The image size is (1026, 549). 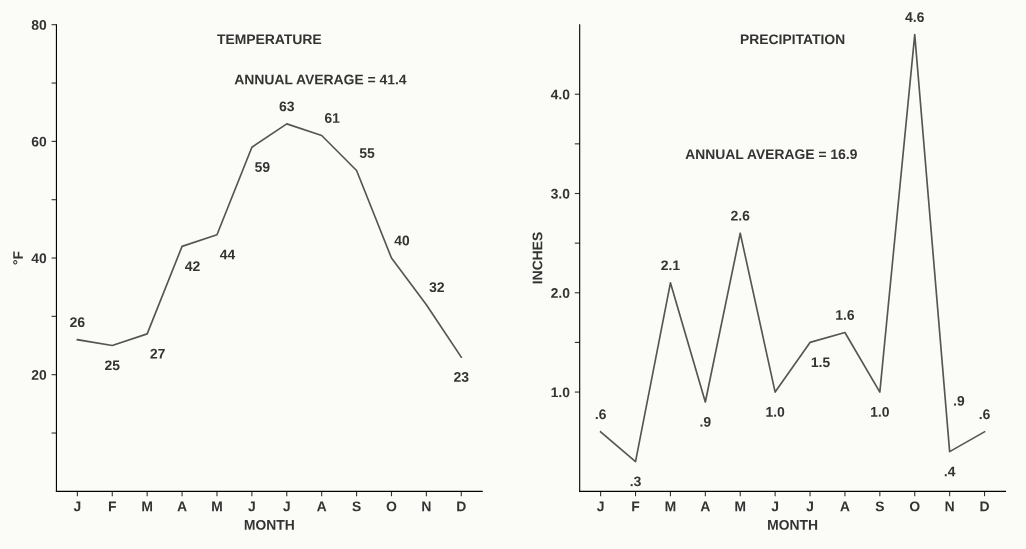 I want to click on y-tick-label: 4.0, so click(x=560, y=94).